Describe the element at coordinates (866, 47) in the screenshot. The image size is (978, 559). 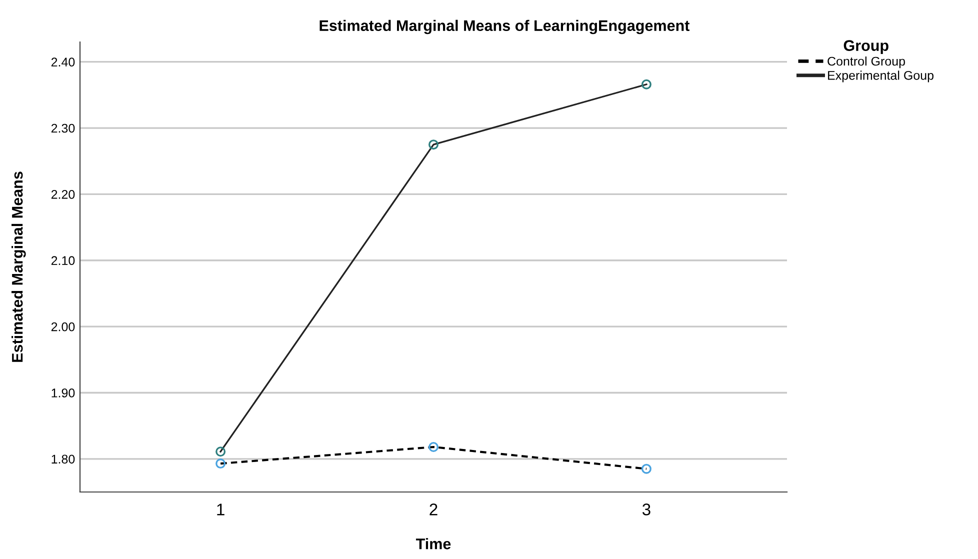
I see `legend-title: Group` at that location.